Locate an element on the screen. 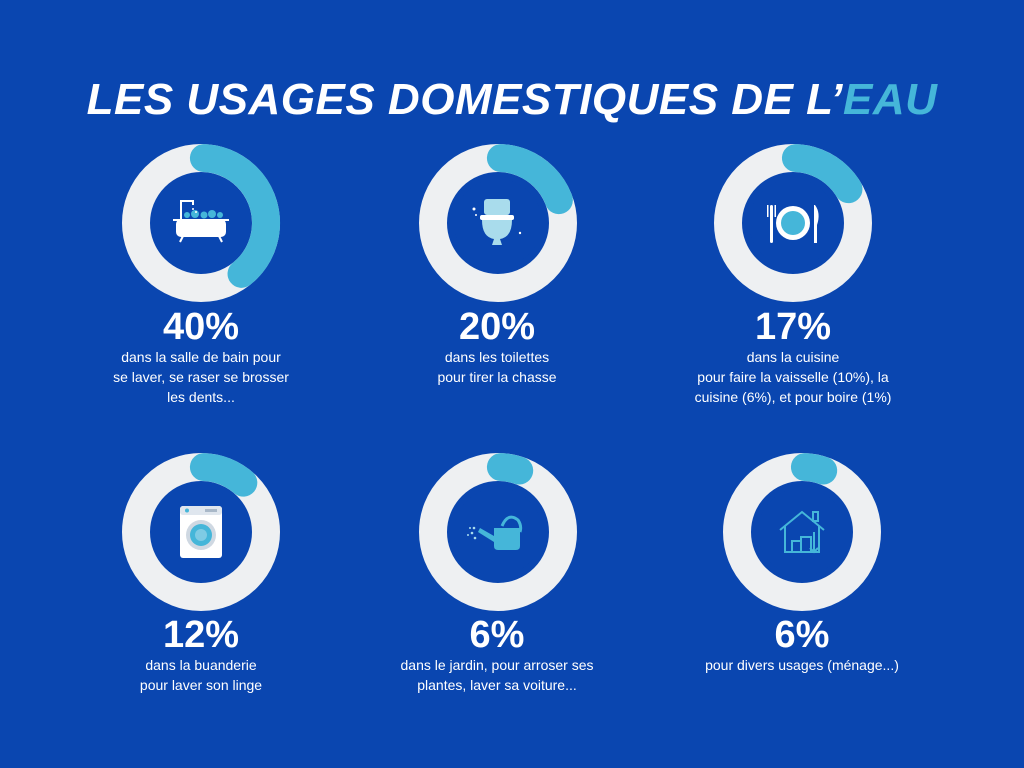 This screenshot has height=768, width=1024. toilet-icon is located at coordinates (497, 222).